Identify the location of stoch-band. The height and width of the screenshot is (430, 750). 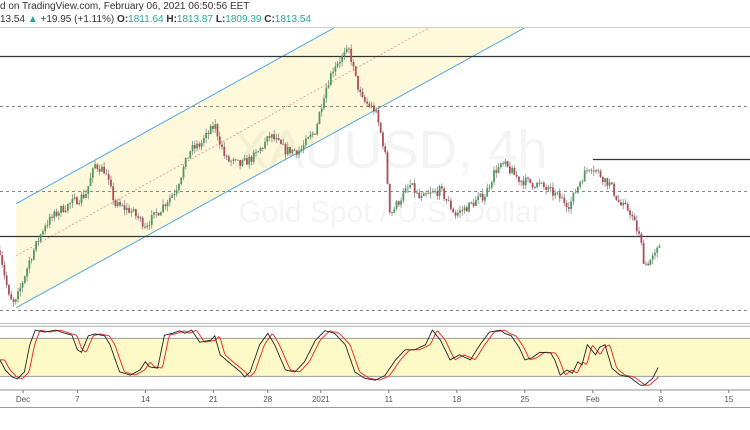
(375, 357).